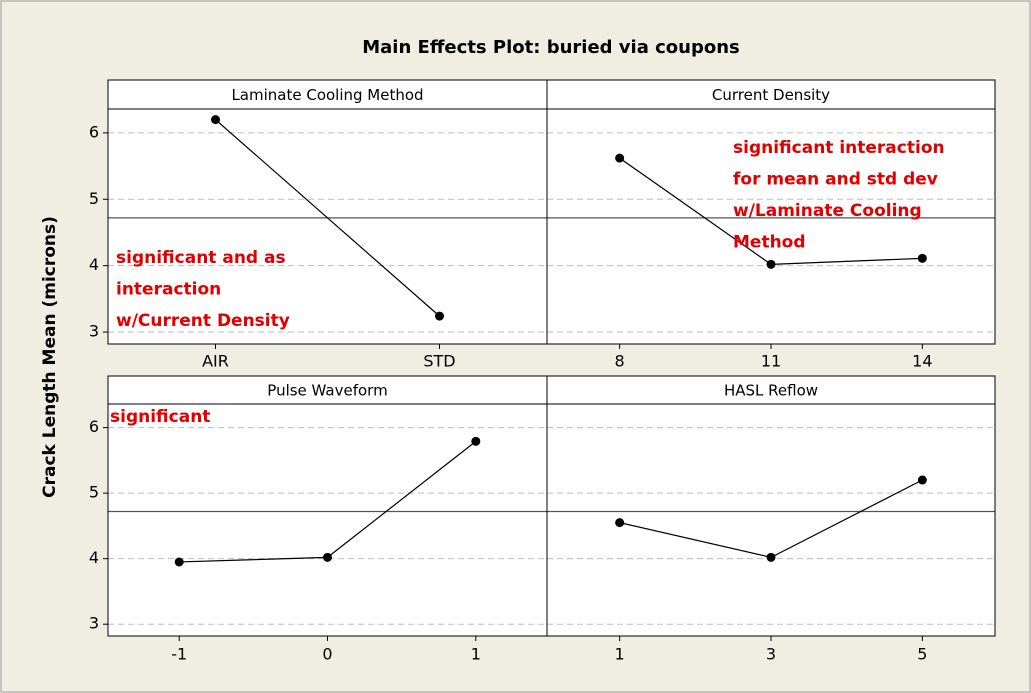 The width and height of the screenshot is (1031, 693). What do you see at coordinates (922, 361) in the screenshot?
I see `x-tick-label: 14` at bounding box center [922, 361].